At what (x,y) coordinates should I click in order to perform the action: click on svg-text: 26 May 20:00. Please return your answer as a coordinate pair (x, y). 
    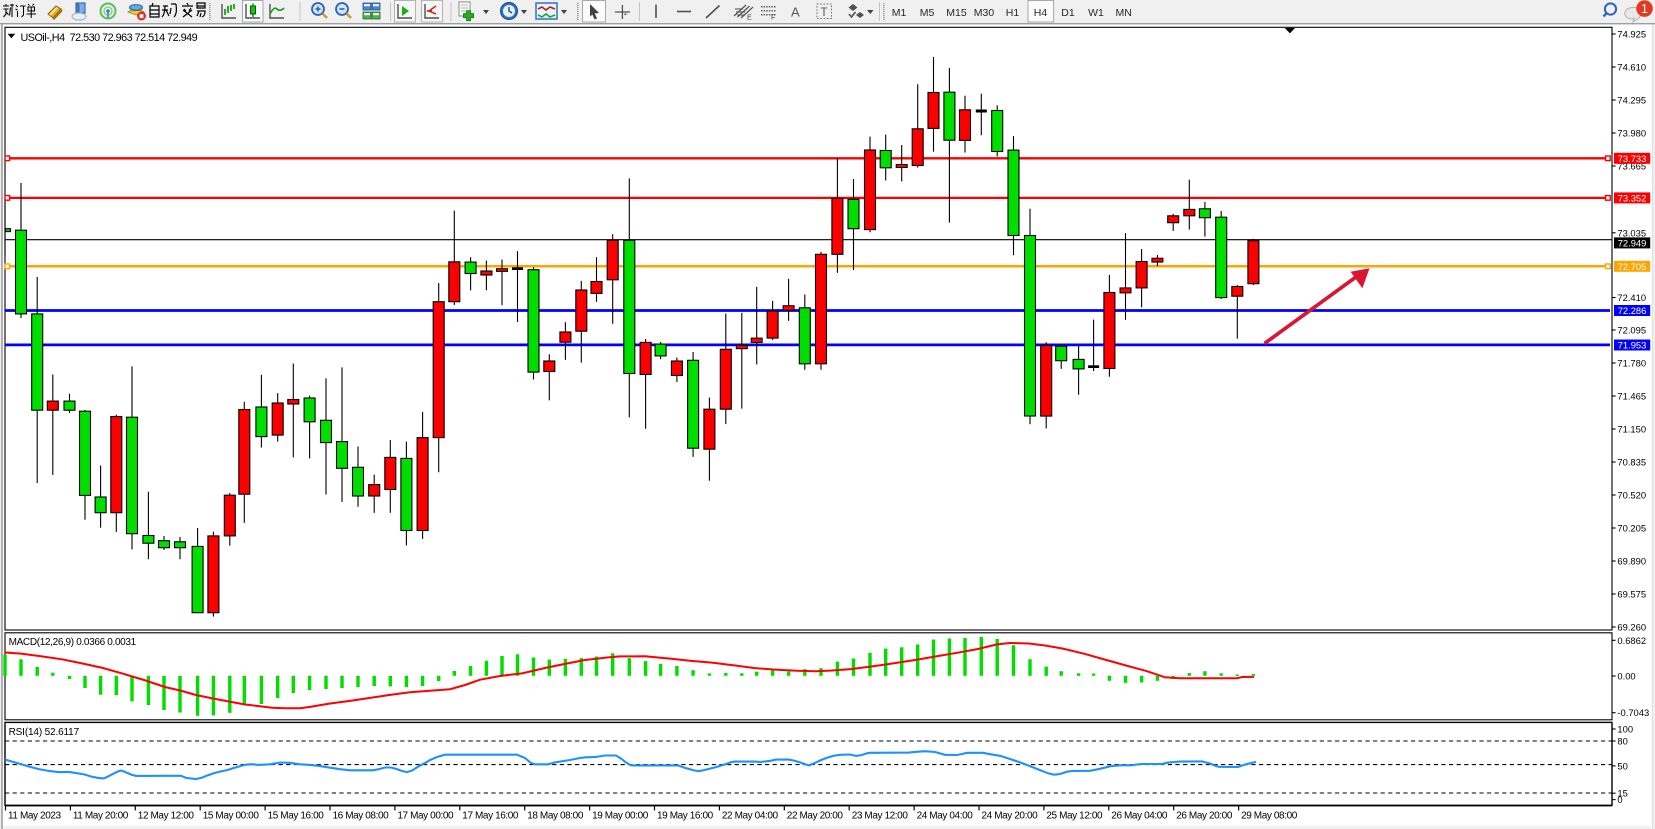
    Looking at the image, I should click on (1204, 816).